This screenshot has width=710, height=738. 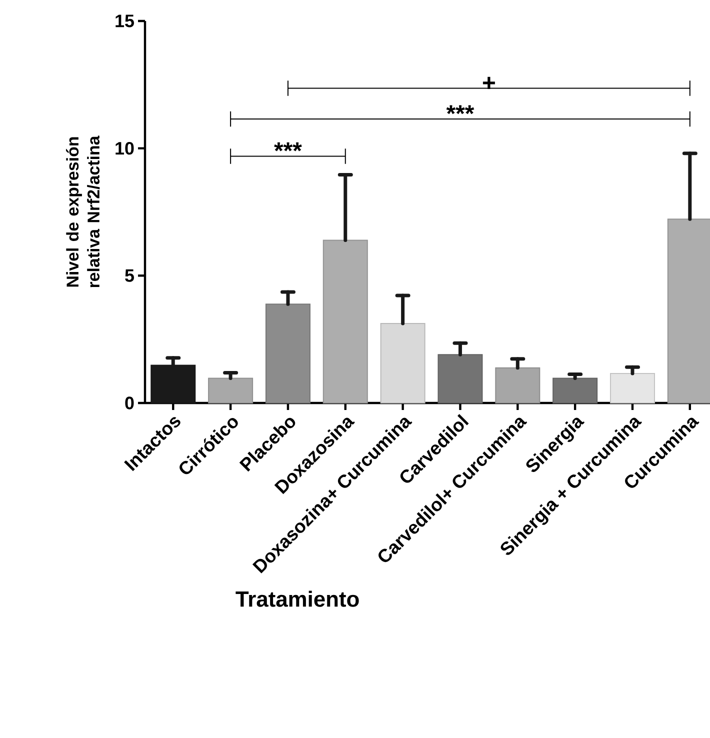 I want to click on y-tick-label: 15, so click(x=125, y=21).